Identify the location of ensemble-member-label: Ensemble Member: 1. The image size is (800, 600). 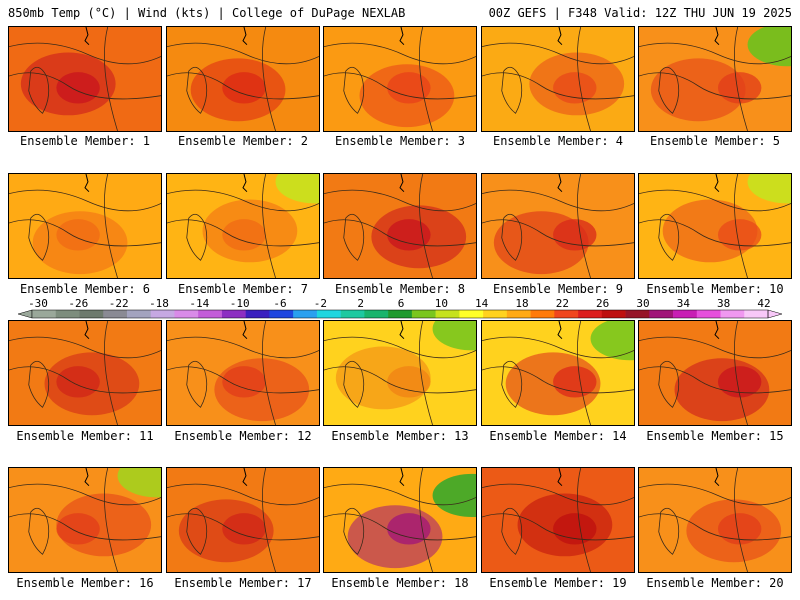
(85, 141).